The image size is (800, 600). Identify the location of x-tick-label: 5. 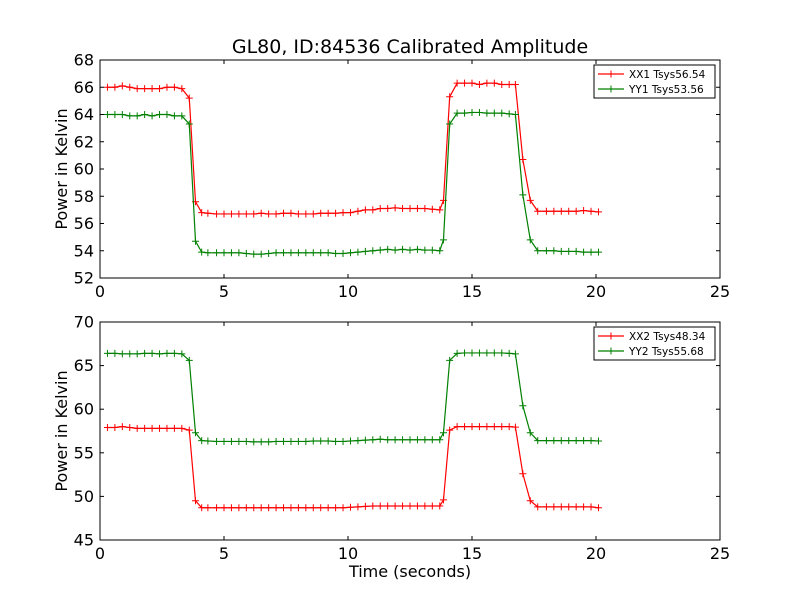
(224, 553).